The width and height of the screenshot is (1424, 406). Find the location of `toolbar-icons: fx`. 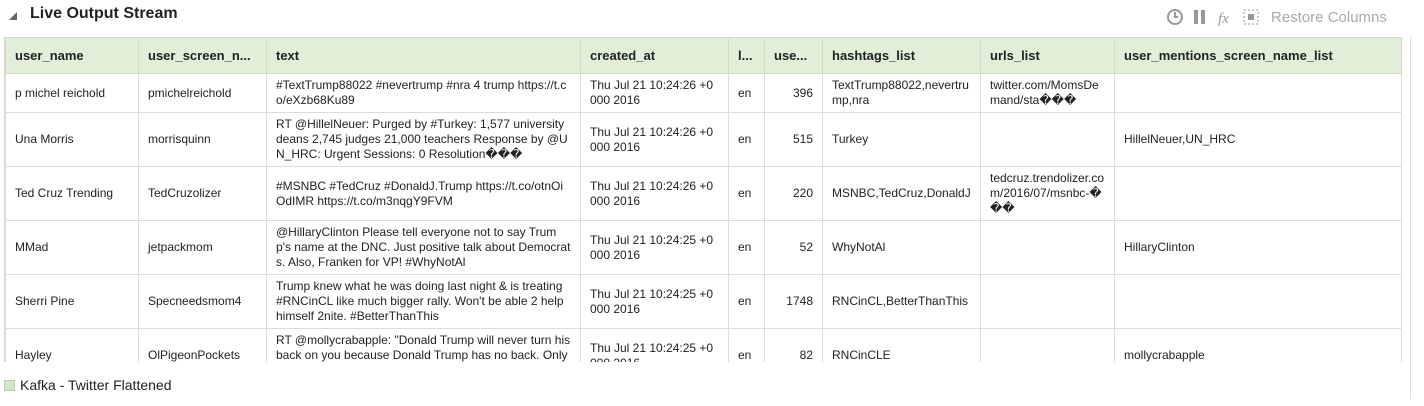

toolbar-icons: fx is located at coordinates (1213, 18).